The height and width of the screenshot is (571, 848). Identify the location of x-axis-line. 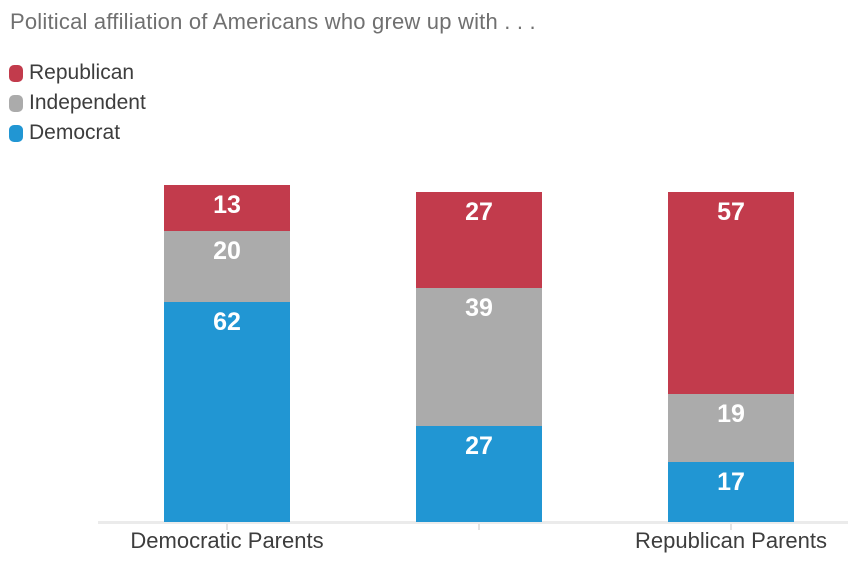
(473, 522).